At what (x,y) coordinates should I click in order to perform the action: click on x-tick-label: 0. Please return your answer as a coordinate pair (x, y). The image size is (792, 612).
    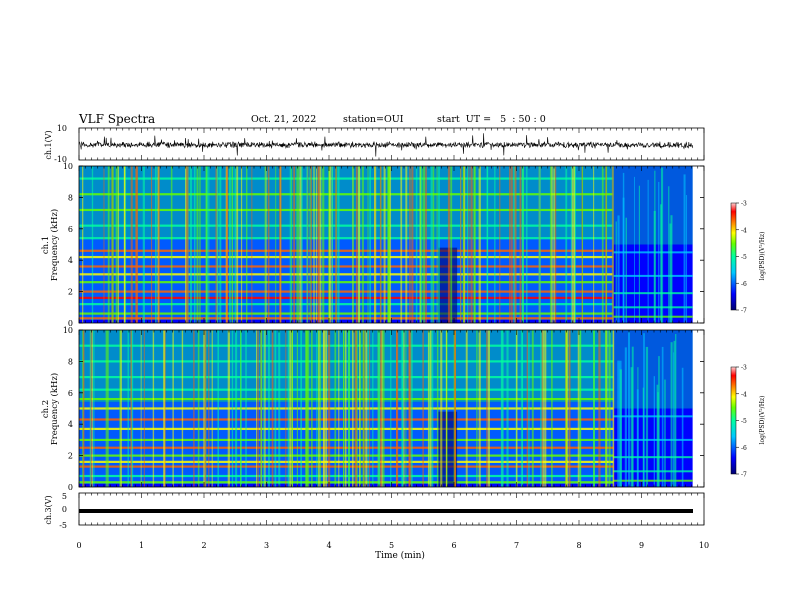
    Looking at the image, I should click on (78, 545).